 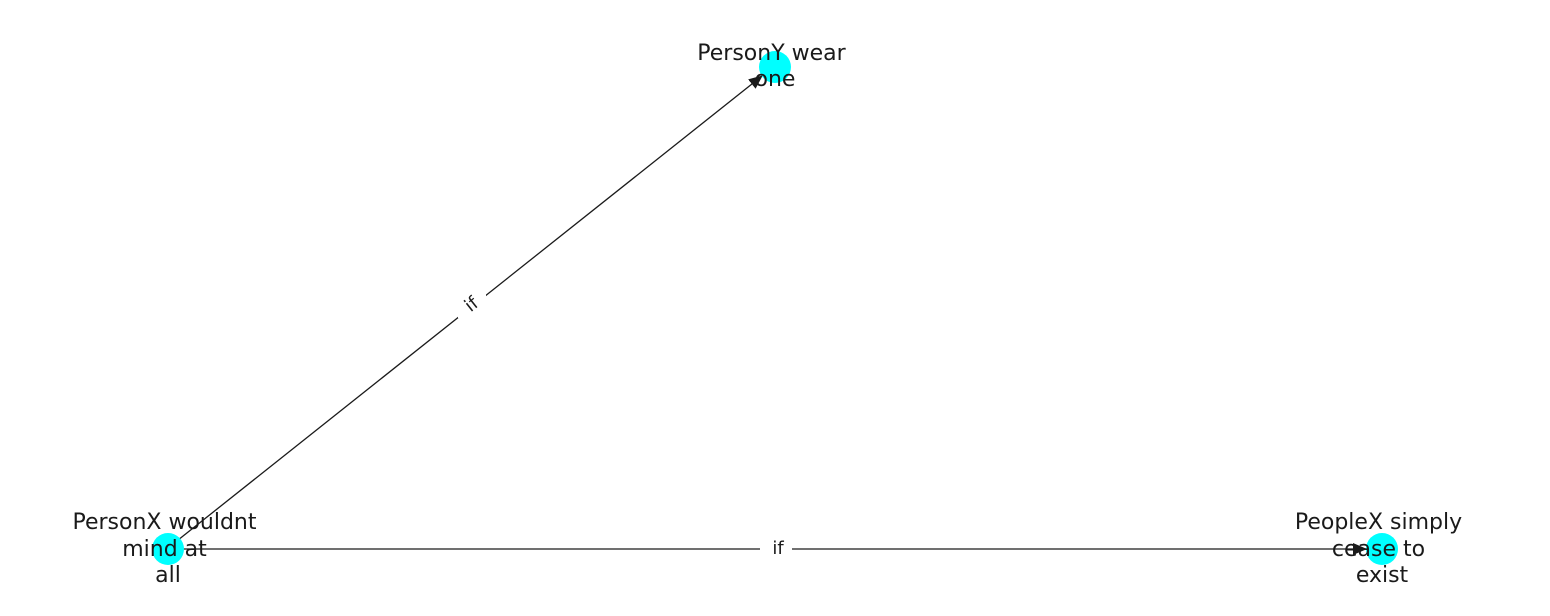 I want to click on node-personx: PersonX wouldnt mind at all, so click(x=167, y=549).